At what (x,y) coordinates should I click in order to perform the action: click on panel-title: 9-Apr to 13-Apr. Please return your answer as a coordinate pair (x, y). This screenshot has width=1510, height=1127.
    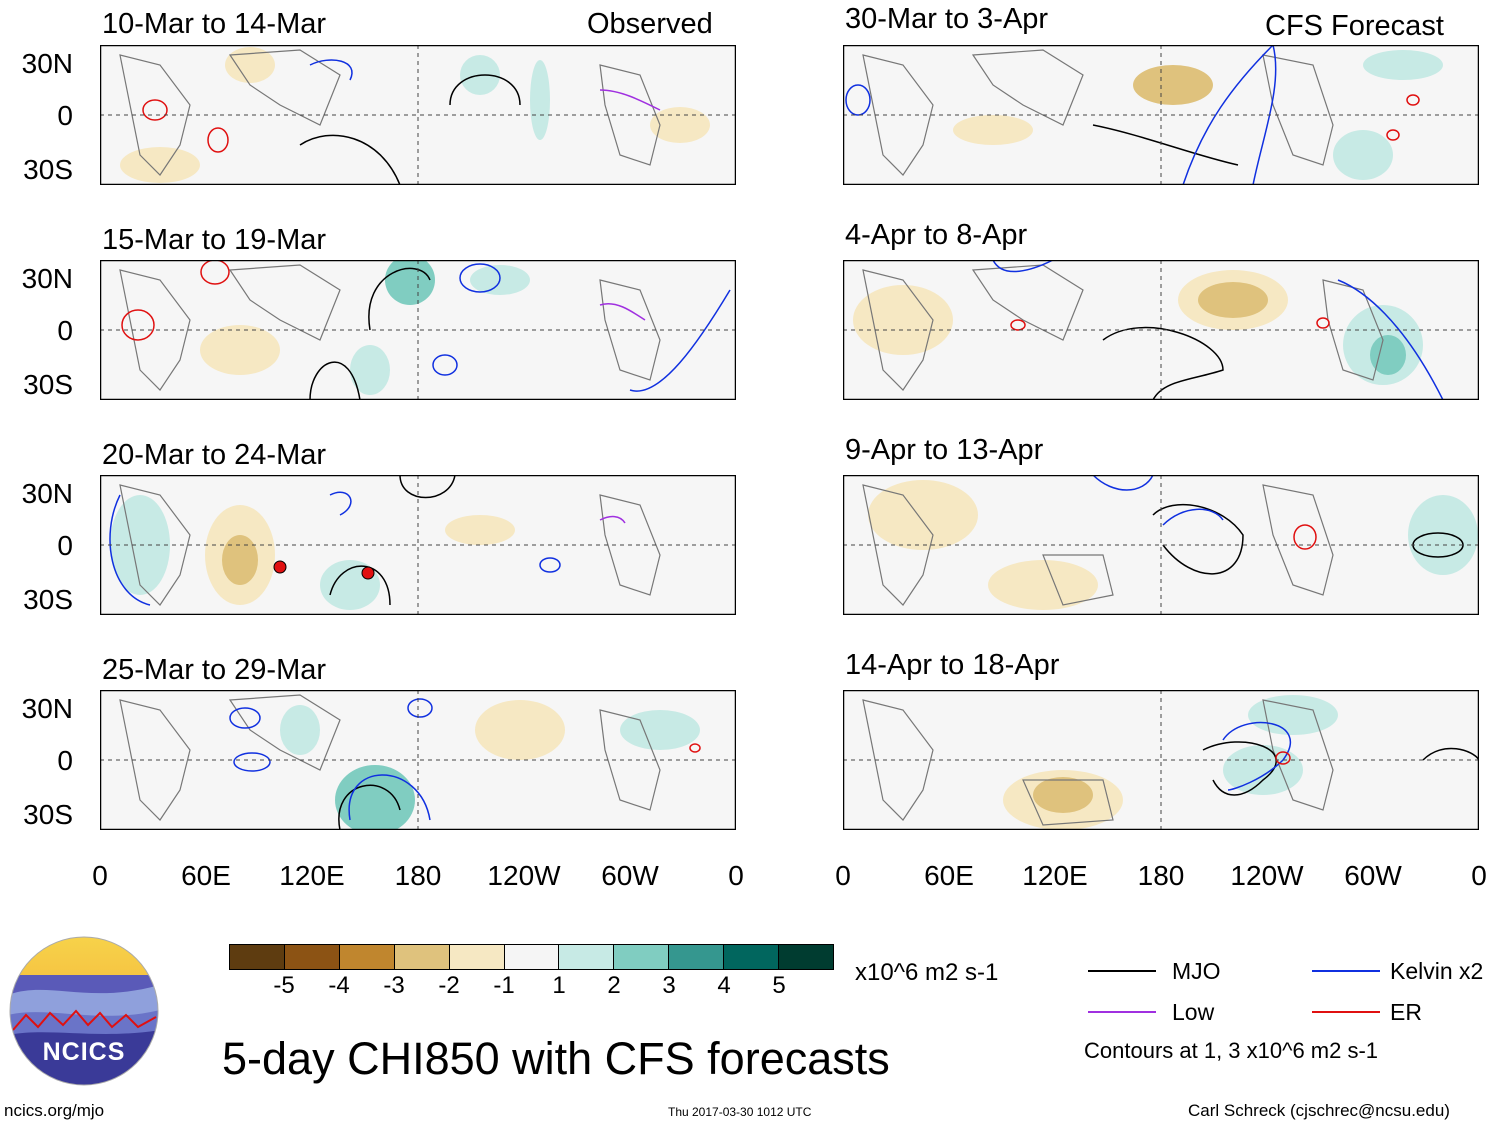
    Looking at the image, I should click on (944, 450).